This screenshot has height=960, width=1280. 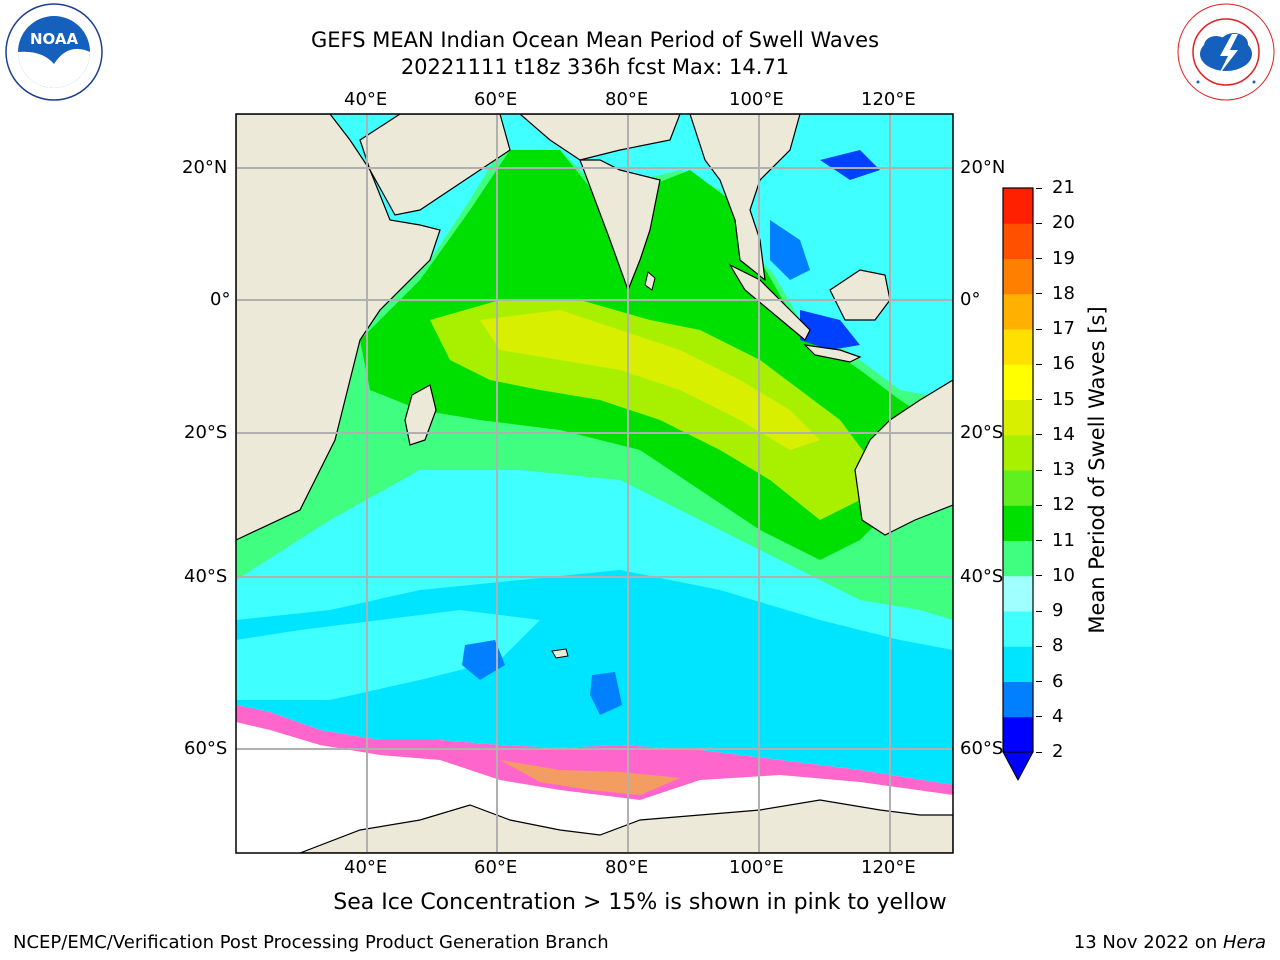 I want to click on lat-label-left-20s: 20°S, so click(x=206, y=432).